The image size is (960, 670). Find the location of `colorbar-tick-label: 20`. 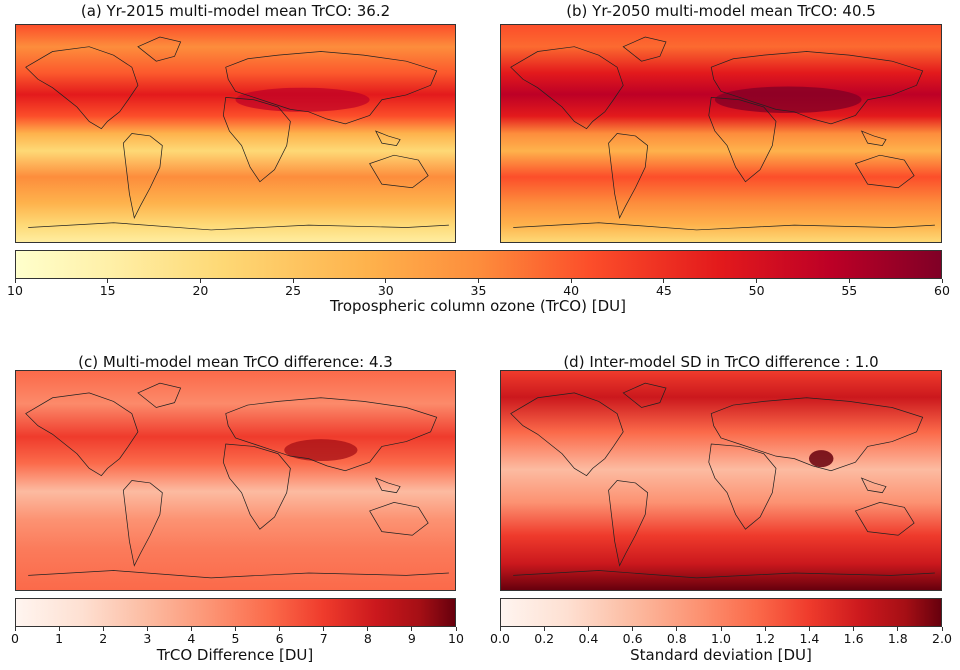

colorbar-tick-label: 20 is located at coordinates (200, 290).